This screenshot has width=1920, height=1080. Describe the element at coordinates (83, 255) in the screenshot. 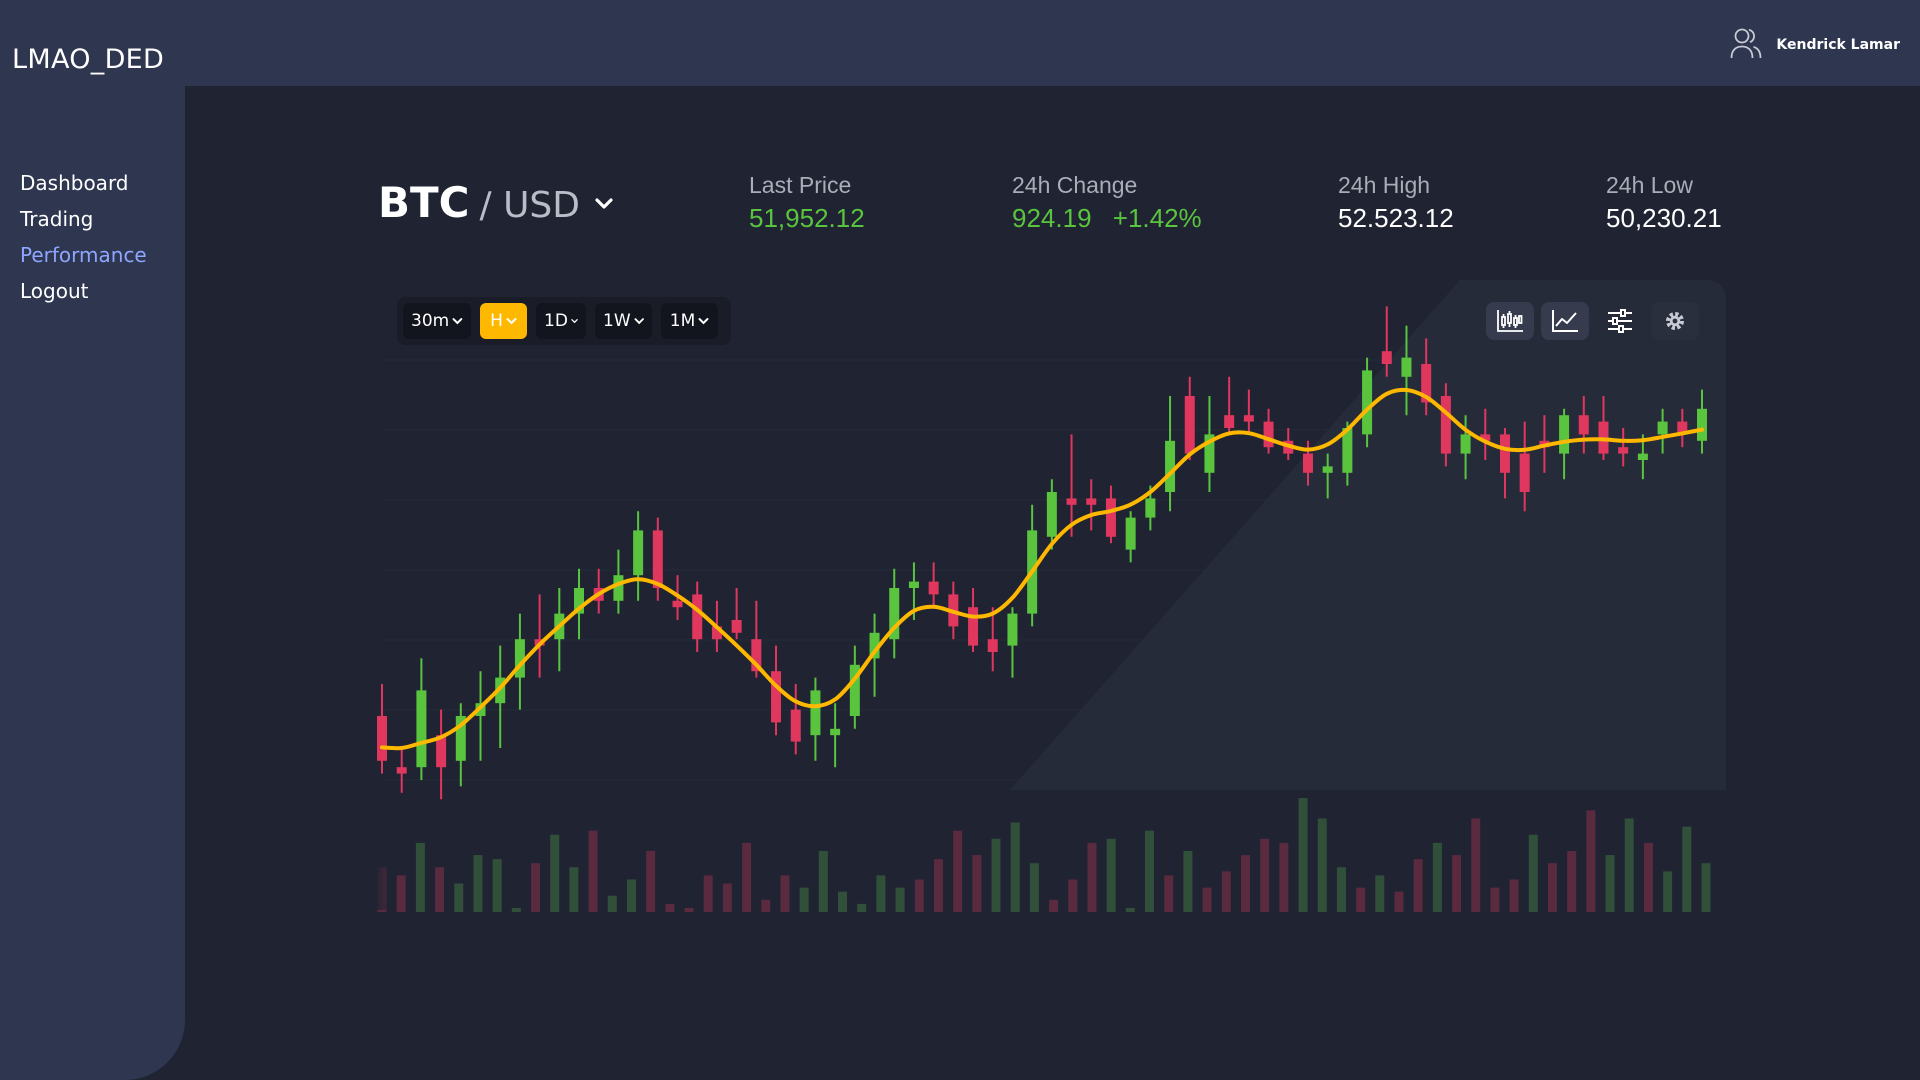

I see `nav-performance: Performance` at that location.